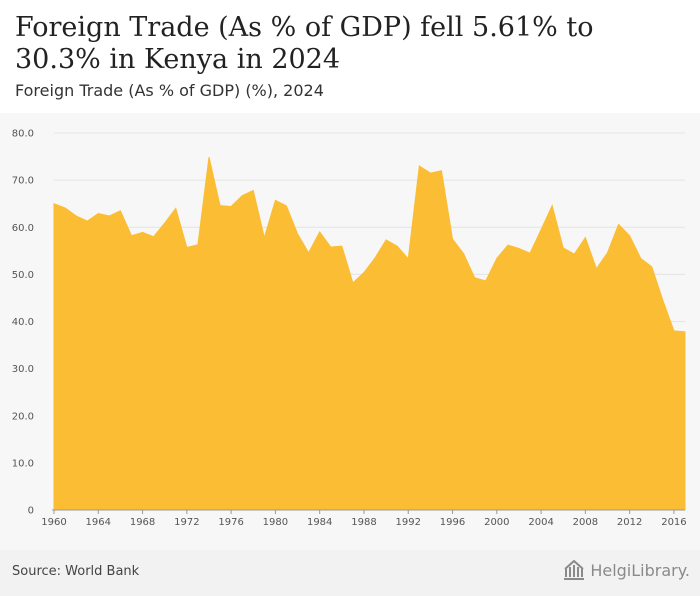 The image size is (700, 596). I want to click on y-tick-label: 70.0, so click(23, 181).